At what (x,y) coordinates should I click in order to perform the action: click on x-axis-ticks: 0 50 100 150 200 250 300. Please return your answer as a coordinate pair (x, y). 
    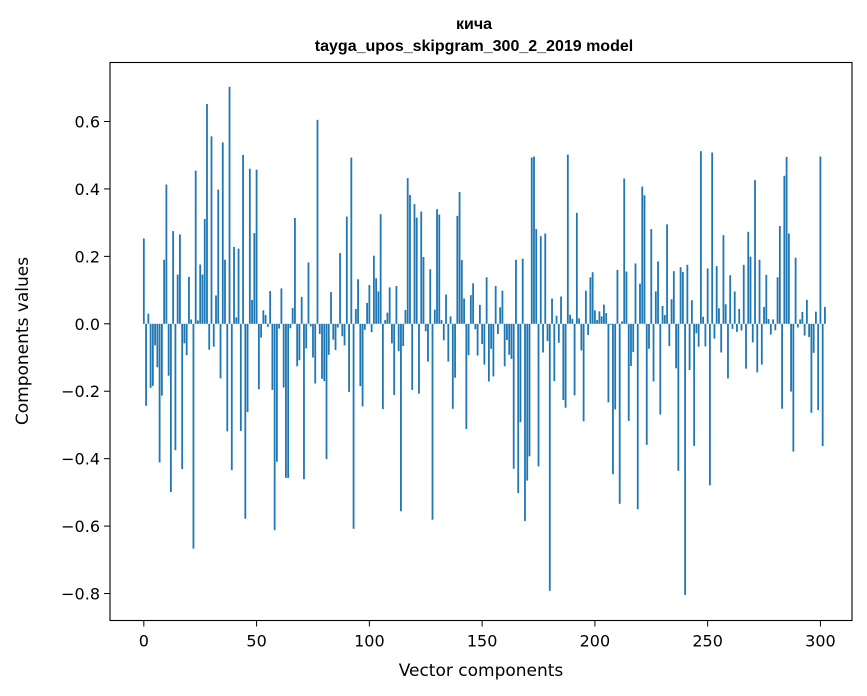
    Looking at the image, I should click on (487, 635).